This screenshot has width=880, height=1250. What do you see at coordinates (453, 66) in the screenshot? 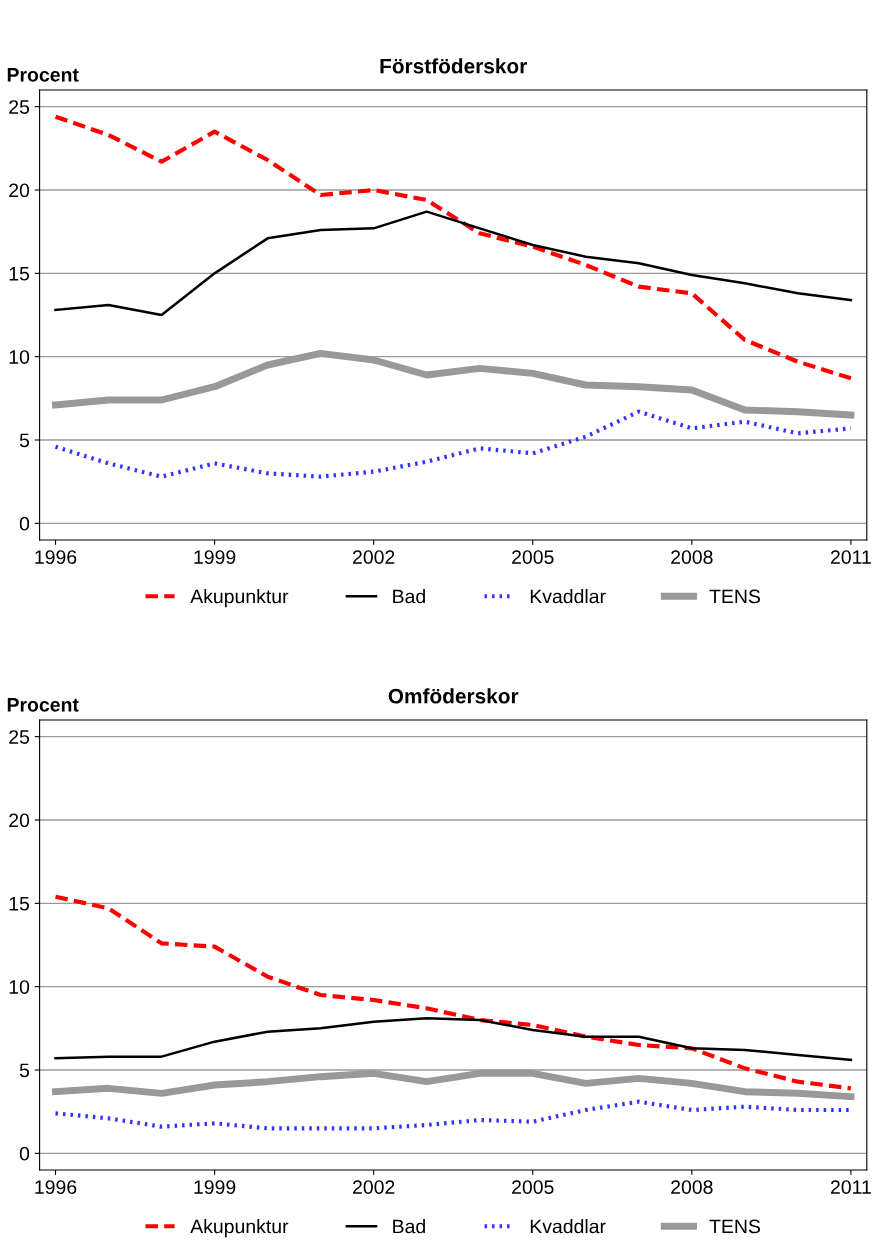
I see `chart-title: Förstföderskor` at bounding box center [453, 66].